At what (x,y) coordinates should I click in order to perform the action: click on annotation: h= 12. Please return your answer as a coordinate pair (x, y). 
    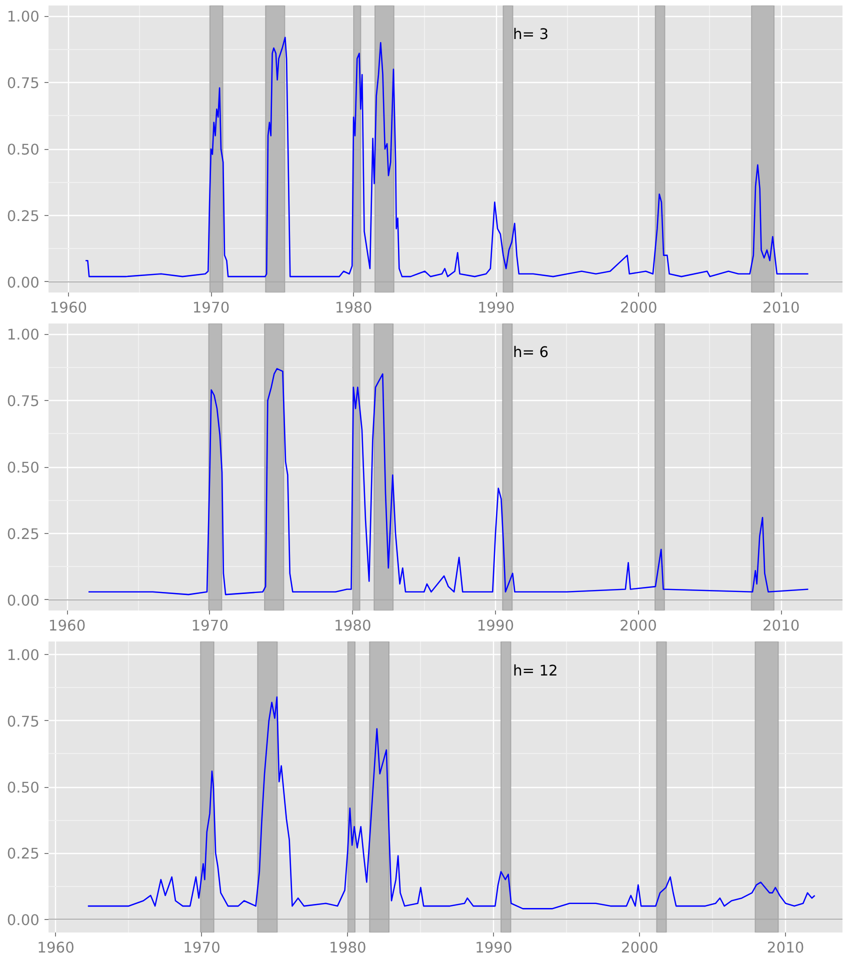
    Looking at the image, I should click on (535, 671).